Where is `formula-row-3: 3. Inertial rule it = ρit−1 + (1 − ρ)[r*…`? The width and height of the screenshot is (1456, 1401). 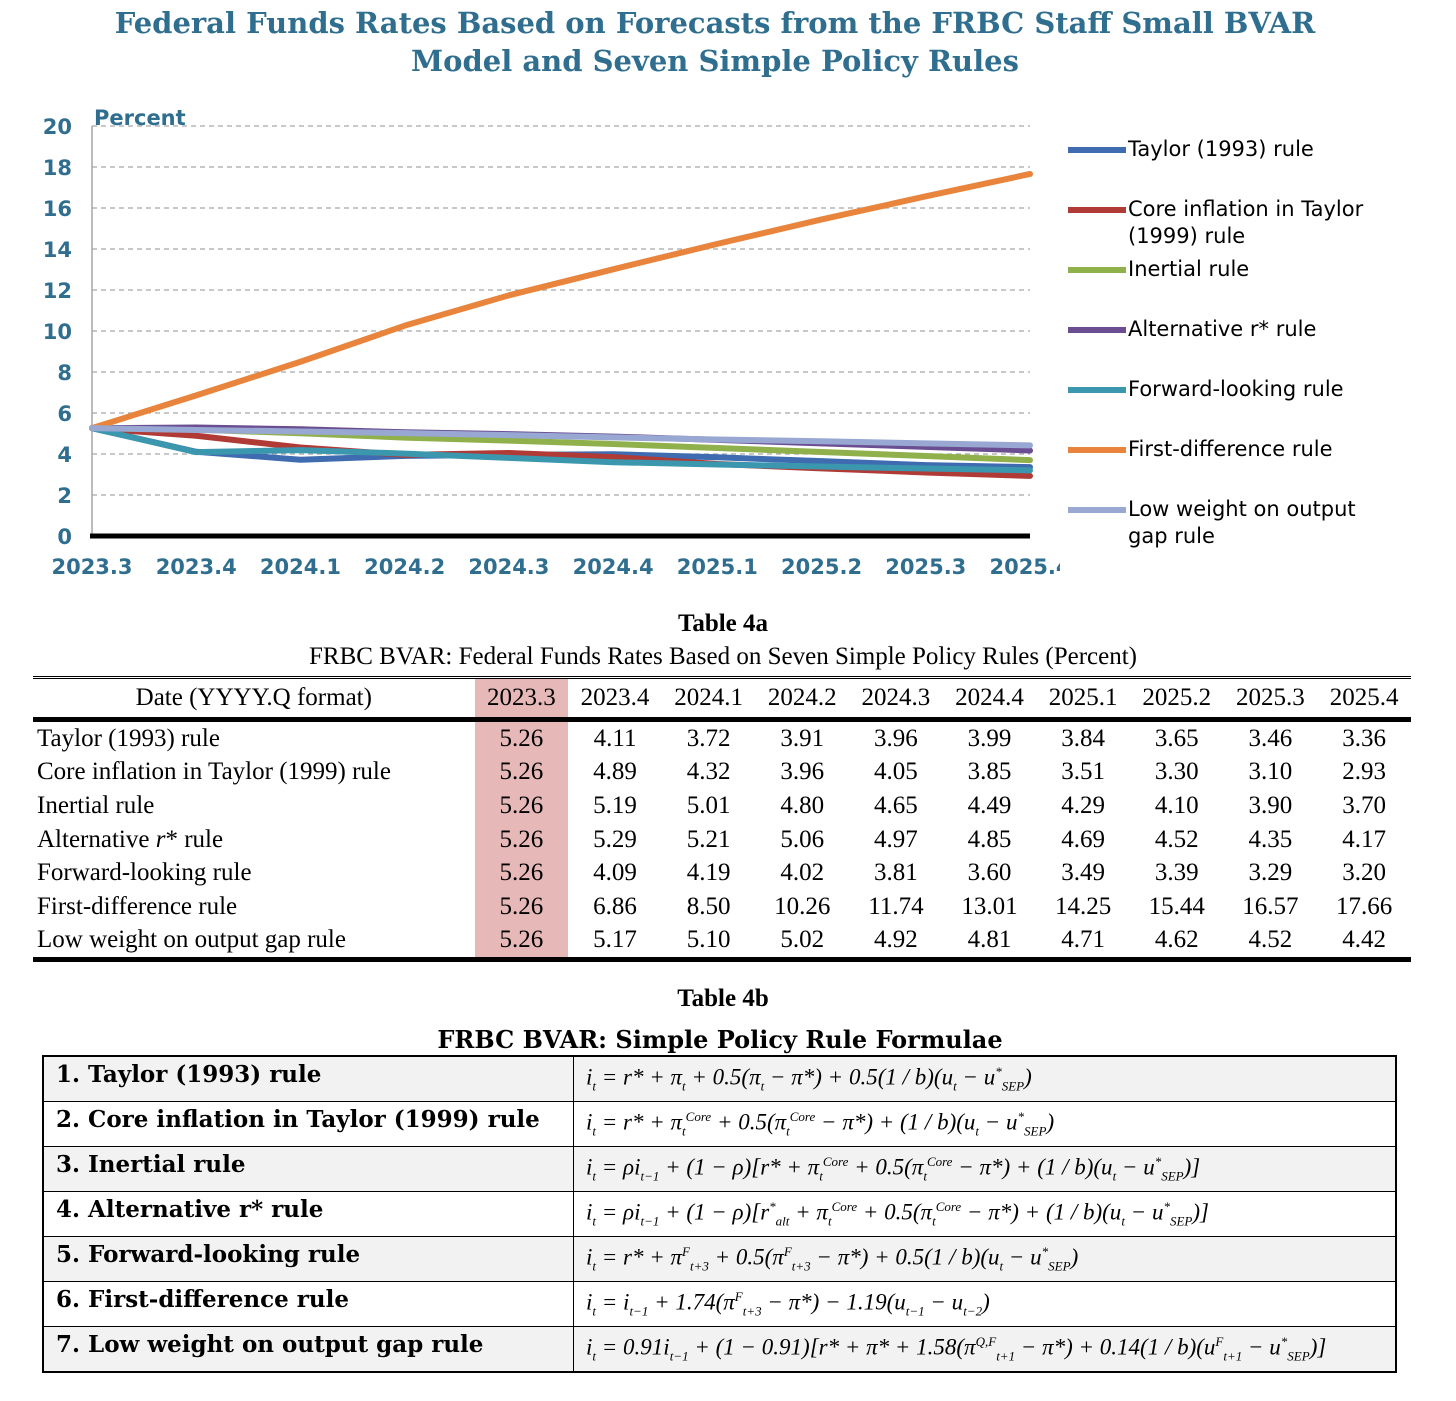 formula-row-3: 3. Inertial rule it = ρit−1 + (1 − ρ)[r*… is located at coordinates (719, 1169).